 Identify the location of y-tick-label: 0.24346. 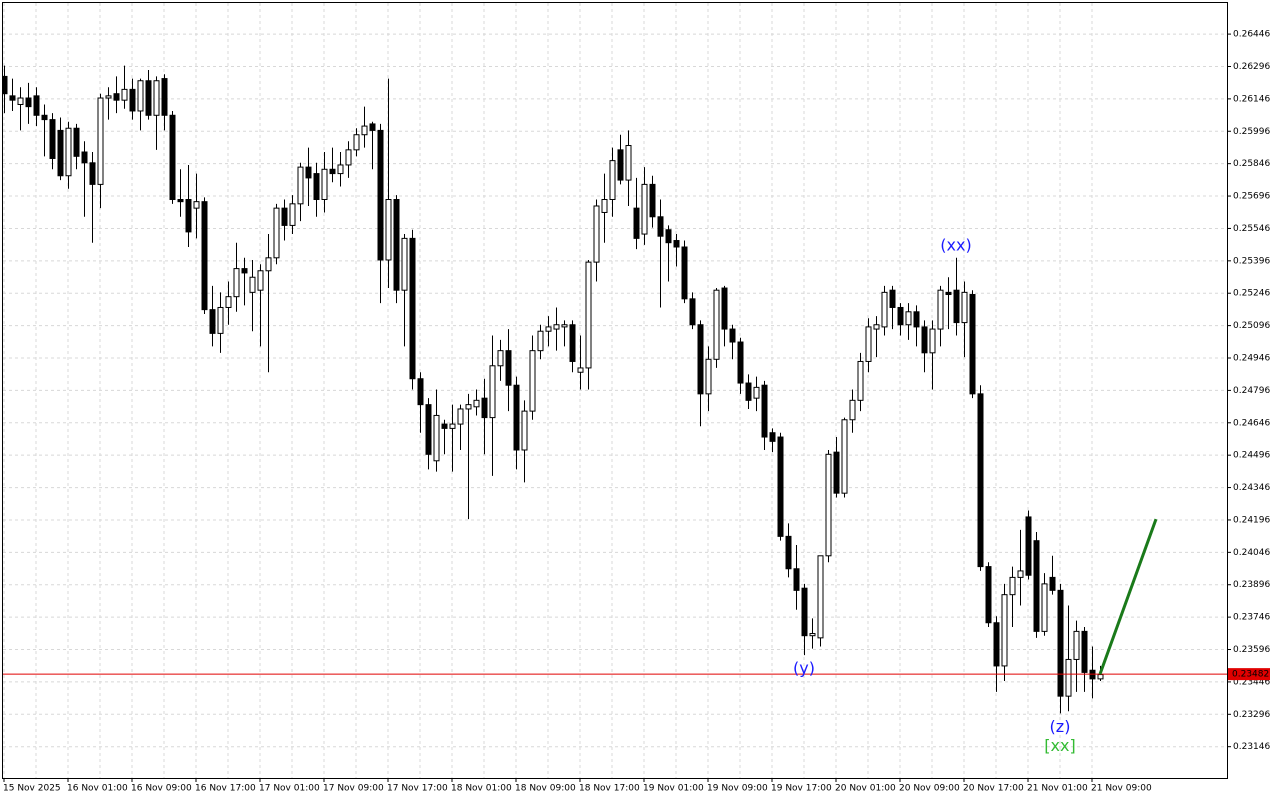
(1251, 488).